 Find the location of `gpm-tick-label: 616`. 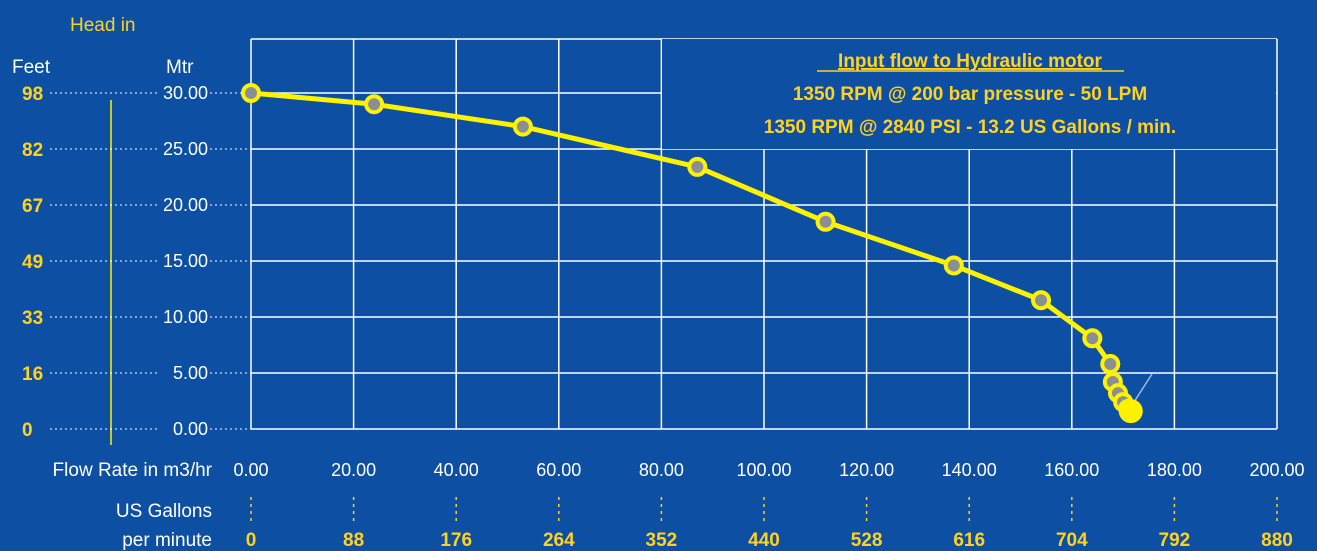

gpm-tick-label: 616 is located at coordinates (969, 540).